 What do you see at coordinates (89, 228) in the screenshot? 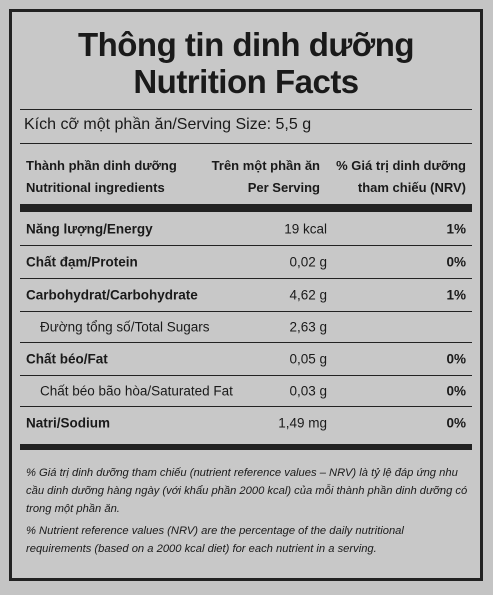
I see `table-cell: Năng lượng/Energy` at bounding box center [89, 228].